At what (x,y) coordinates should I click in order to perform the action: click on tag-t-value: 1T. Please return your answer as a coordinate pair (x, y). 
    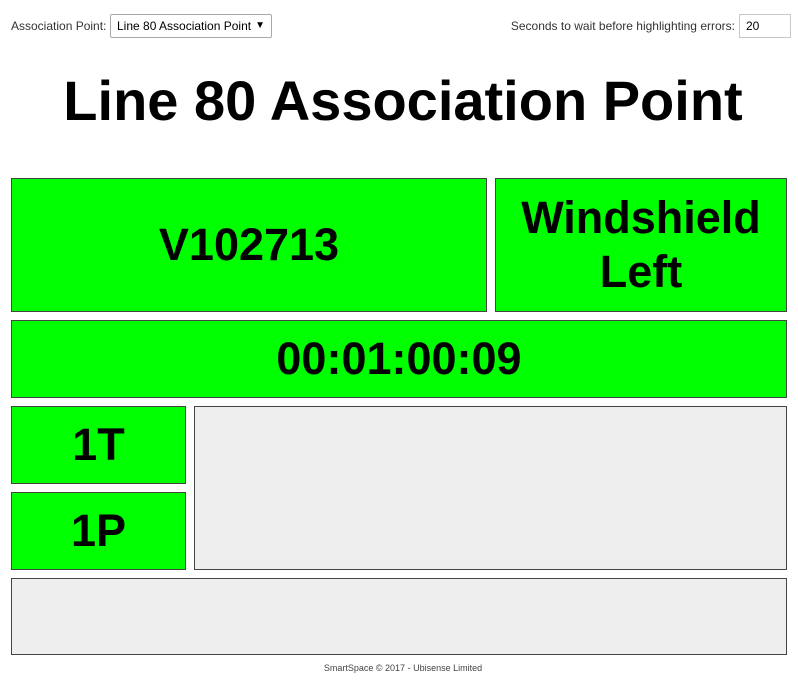
    Looking at the image, I should click on (98, 444).